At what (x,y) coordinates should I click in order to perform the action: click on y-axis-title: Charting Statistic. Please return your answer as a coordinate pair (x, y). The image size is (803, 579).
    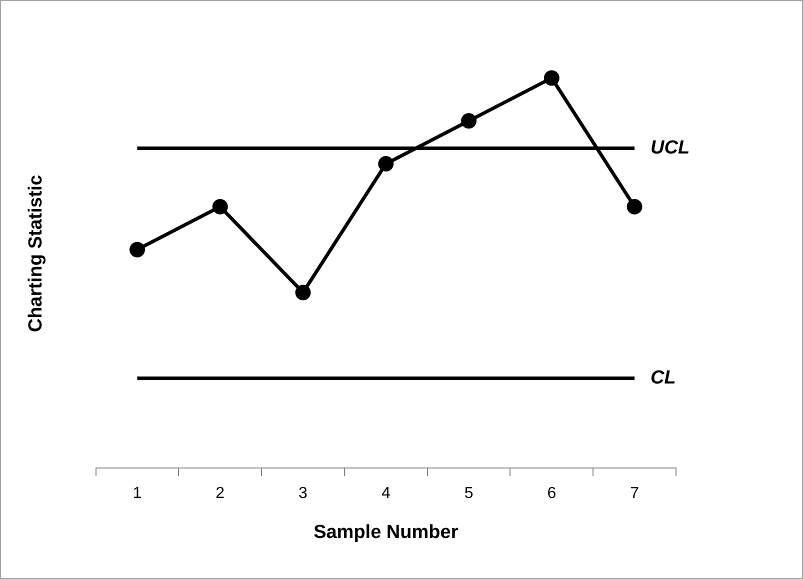
    Looking at the image, I should click on (36, 253).